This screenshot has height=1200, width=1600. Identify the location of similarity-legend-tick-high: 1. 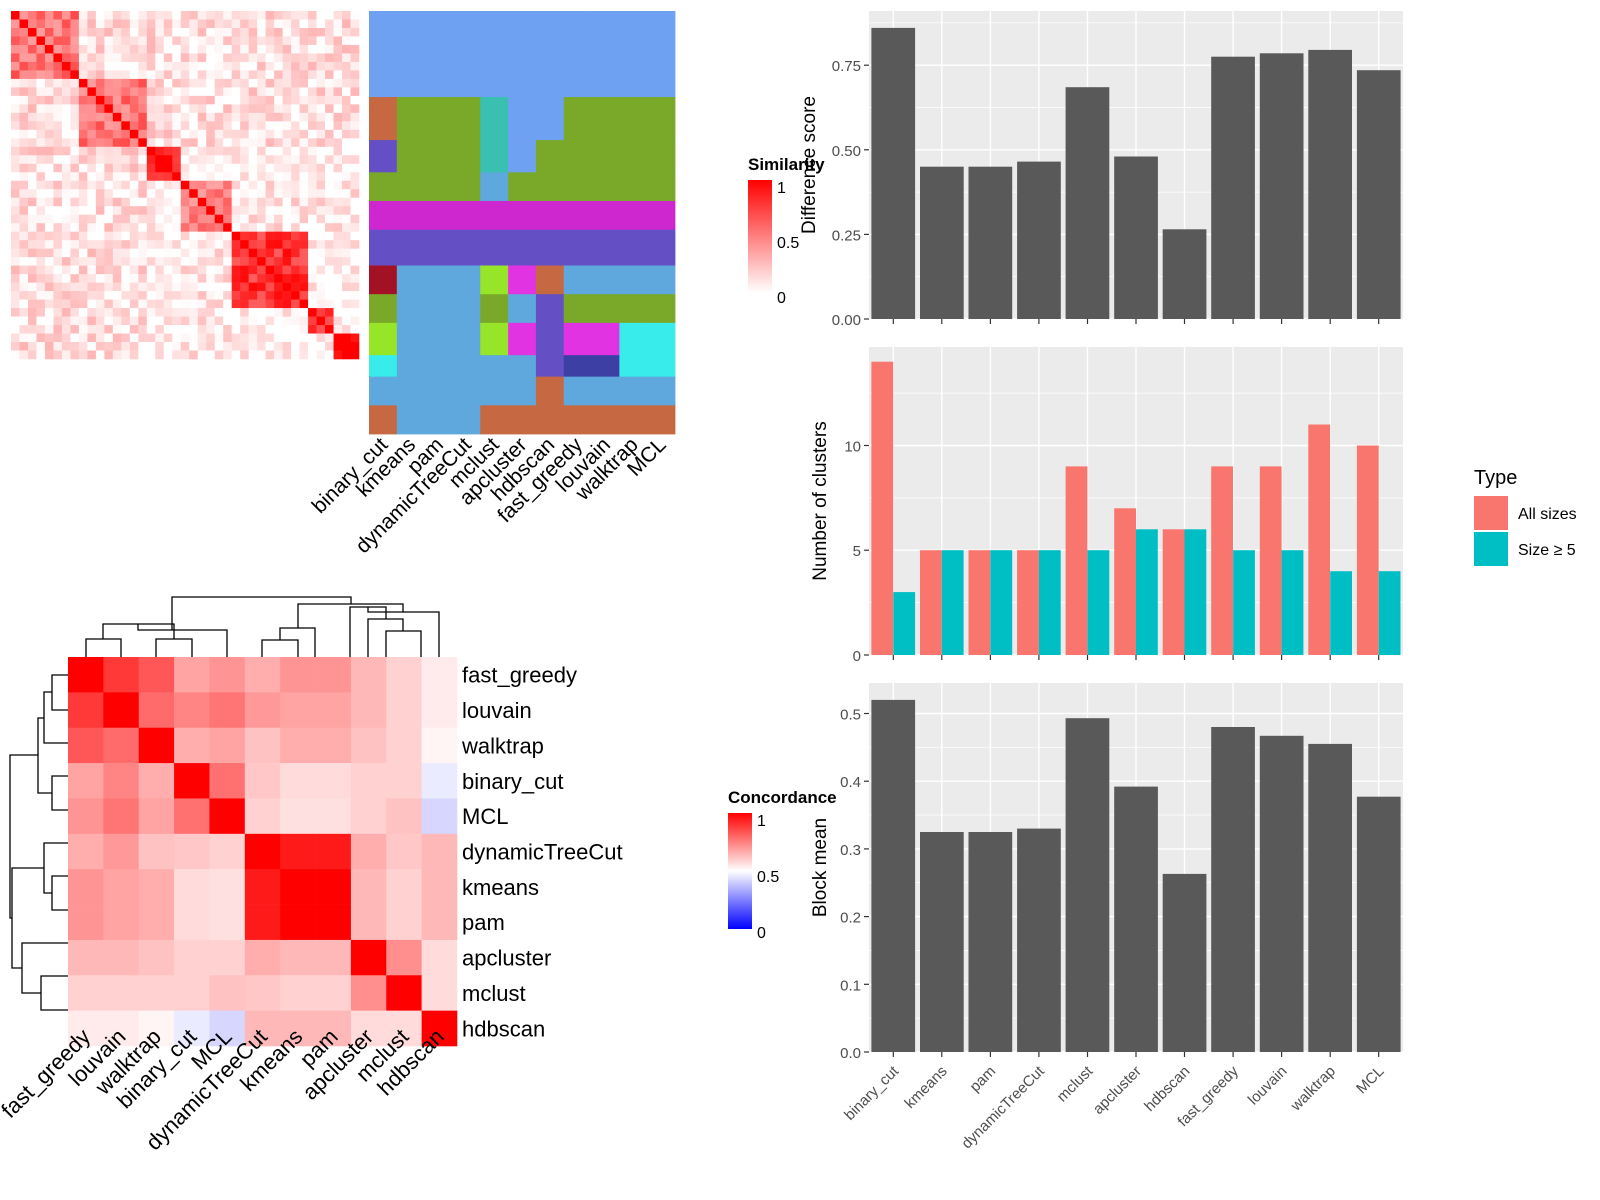
(781, 188).